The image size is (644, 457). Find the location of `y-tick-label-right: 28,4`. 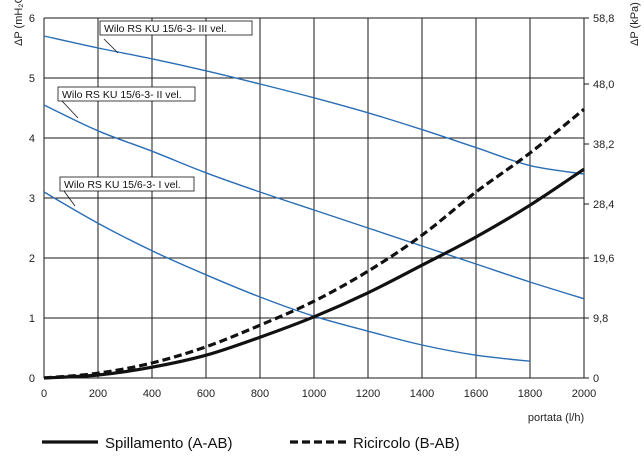

y-tick-label-right: 28,4 is located at coordinates (603, 205).